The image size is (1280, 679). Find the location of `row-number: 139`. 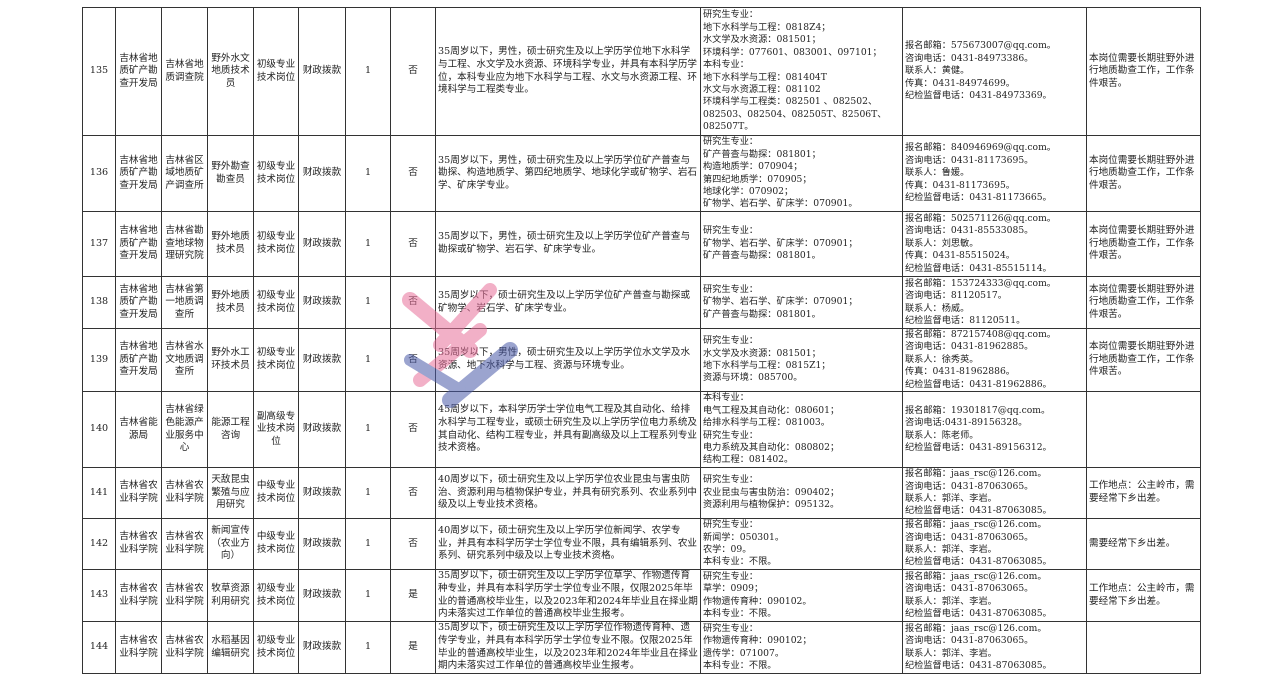

row-number: 139 is located at coordinates (99, 360).